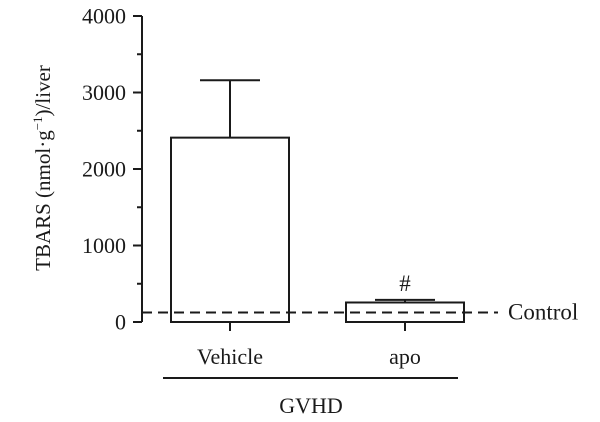 The width and height of the screenshot is (600, 422). I want to click on y-tick-label: 0, so click(120, 322).